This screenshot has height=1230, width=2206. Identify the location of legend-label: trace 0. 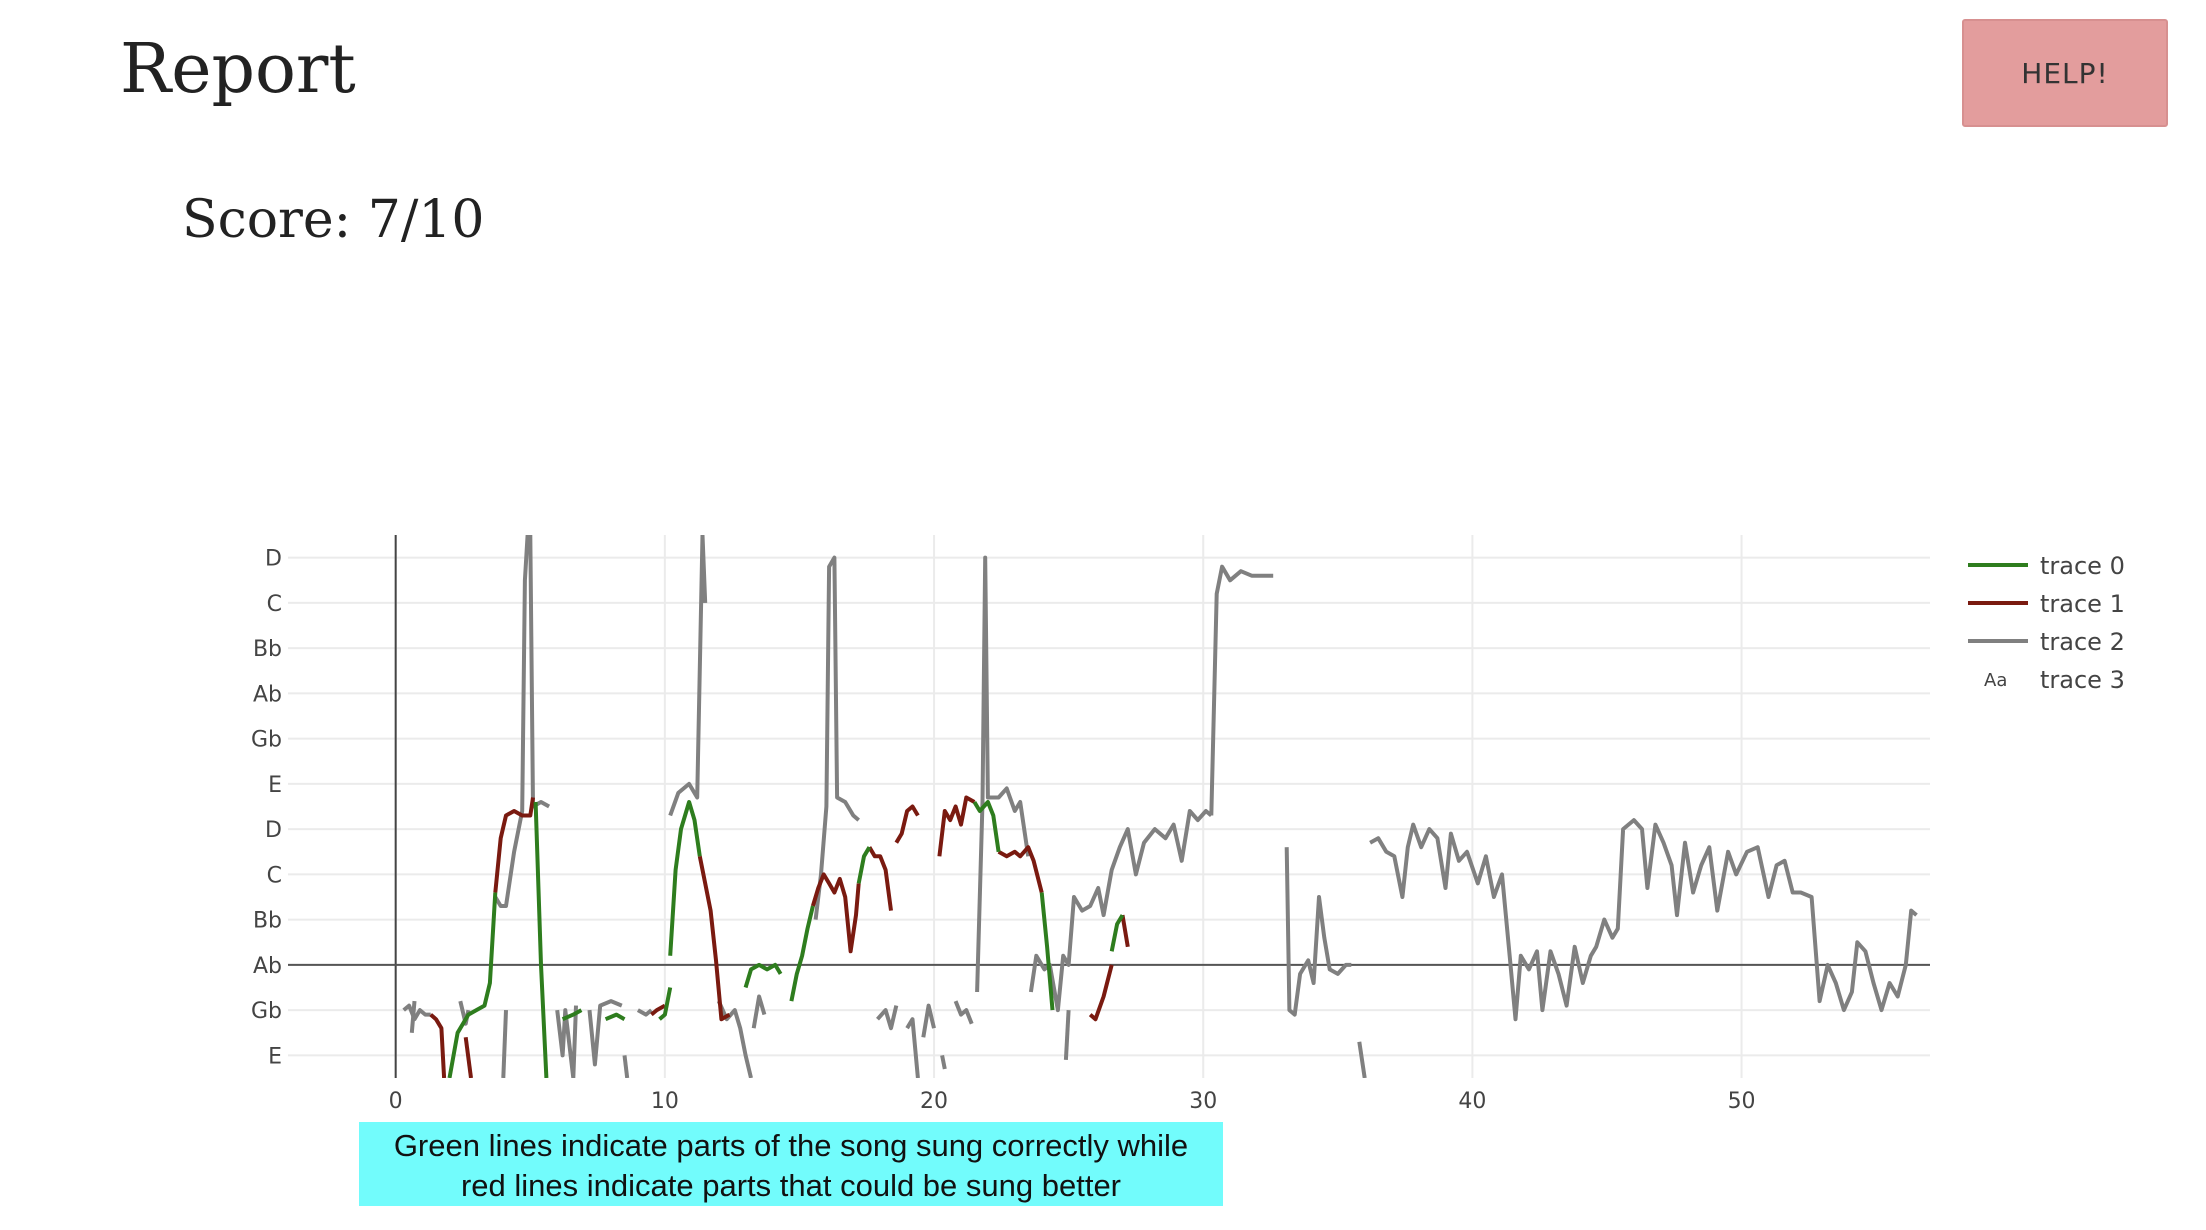
(2082, 566).